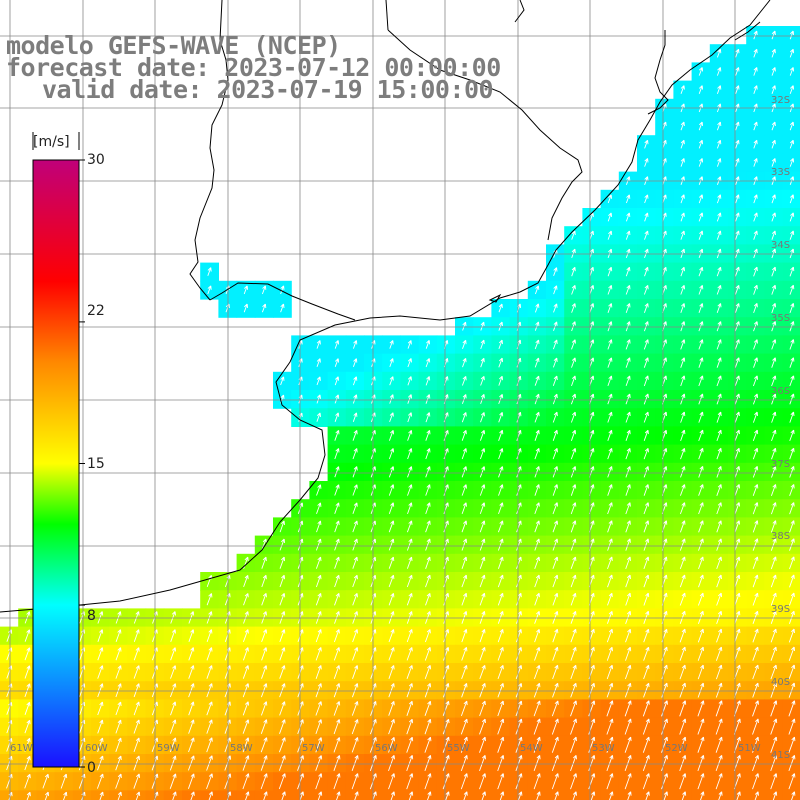  I want to click on colorbar-tick-0: 0, so click(91, 768).